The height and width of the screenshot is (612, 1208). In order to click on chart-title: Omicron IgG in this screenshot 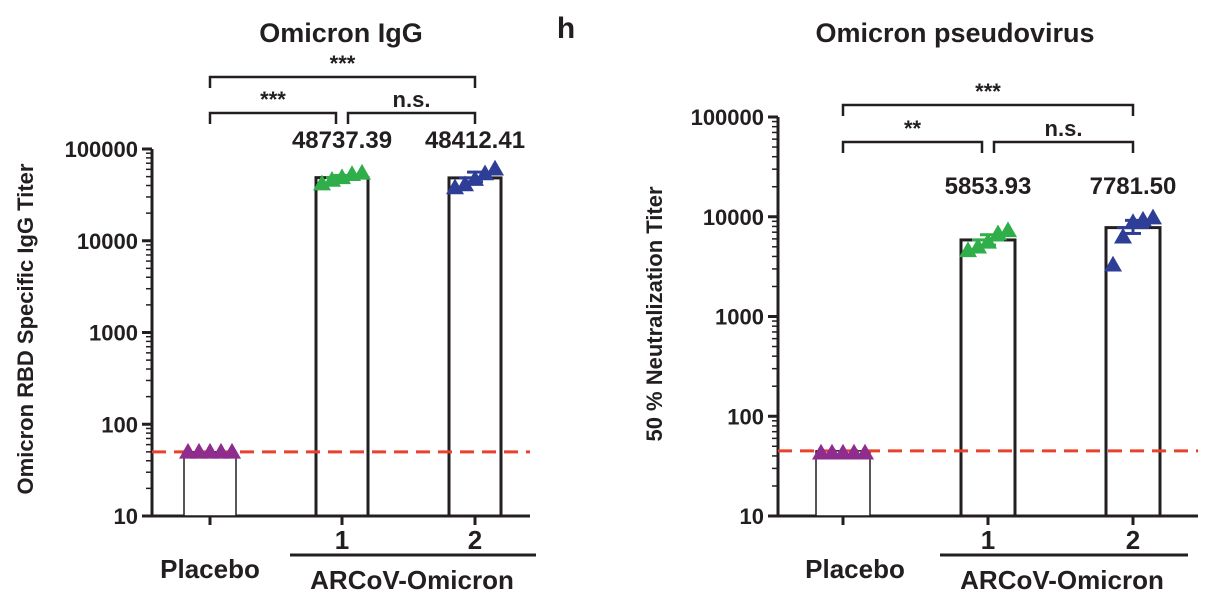, I will do `click(341, 33)`.